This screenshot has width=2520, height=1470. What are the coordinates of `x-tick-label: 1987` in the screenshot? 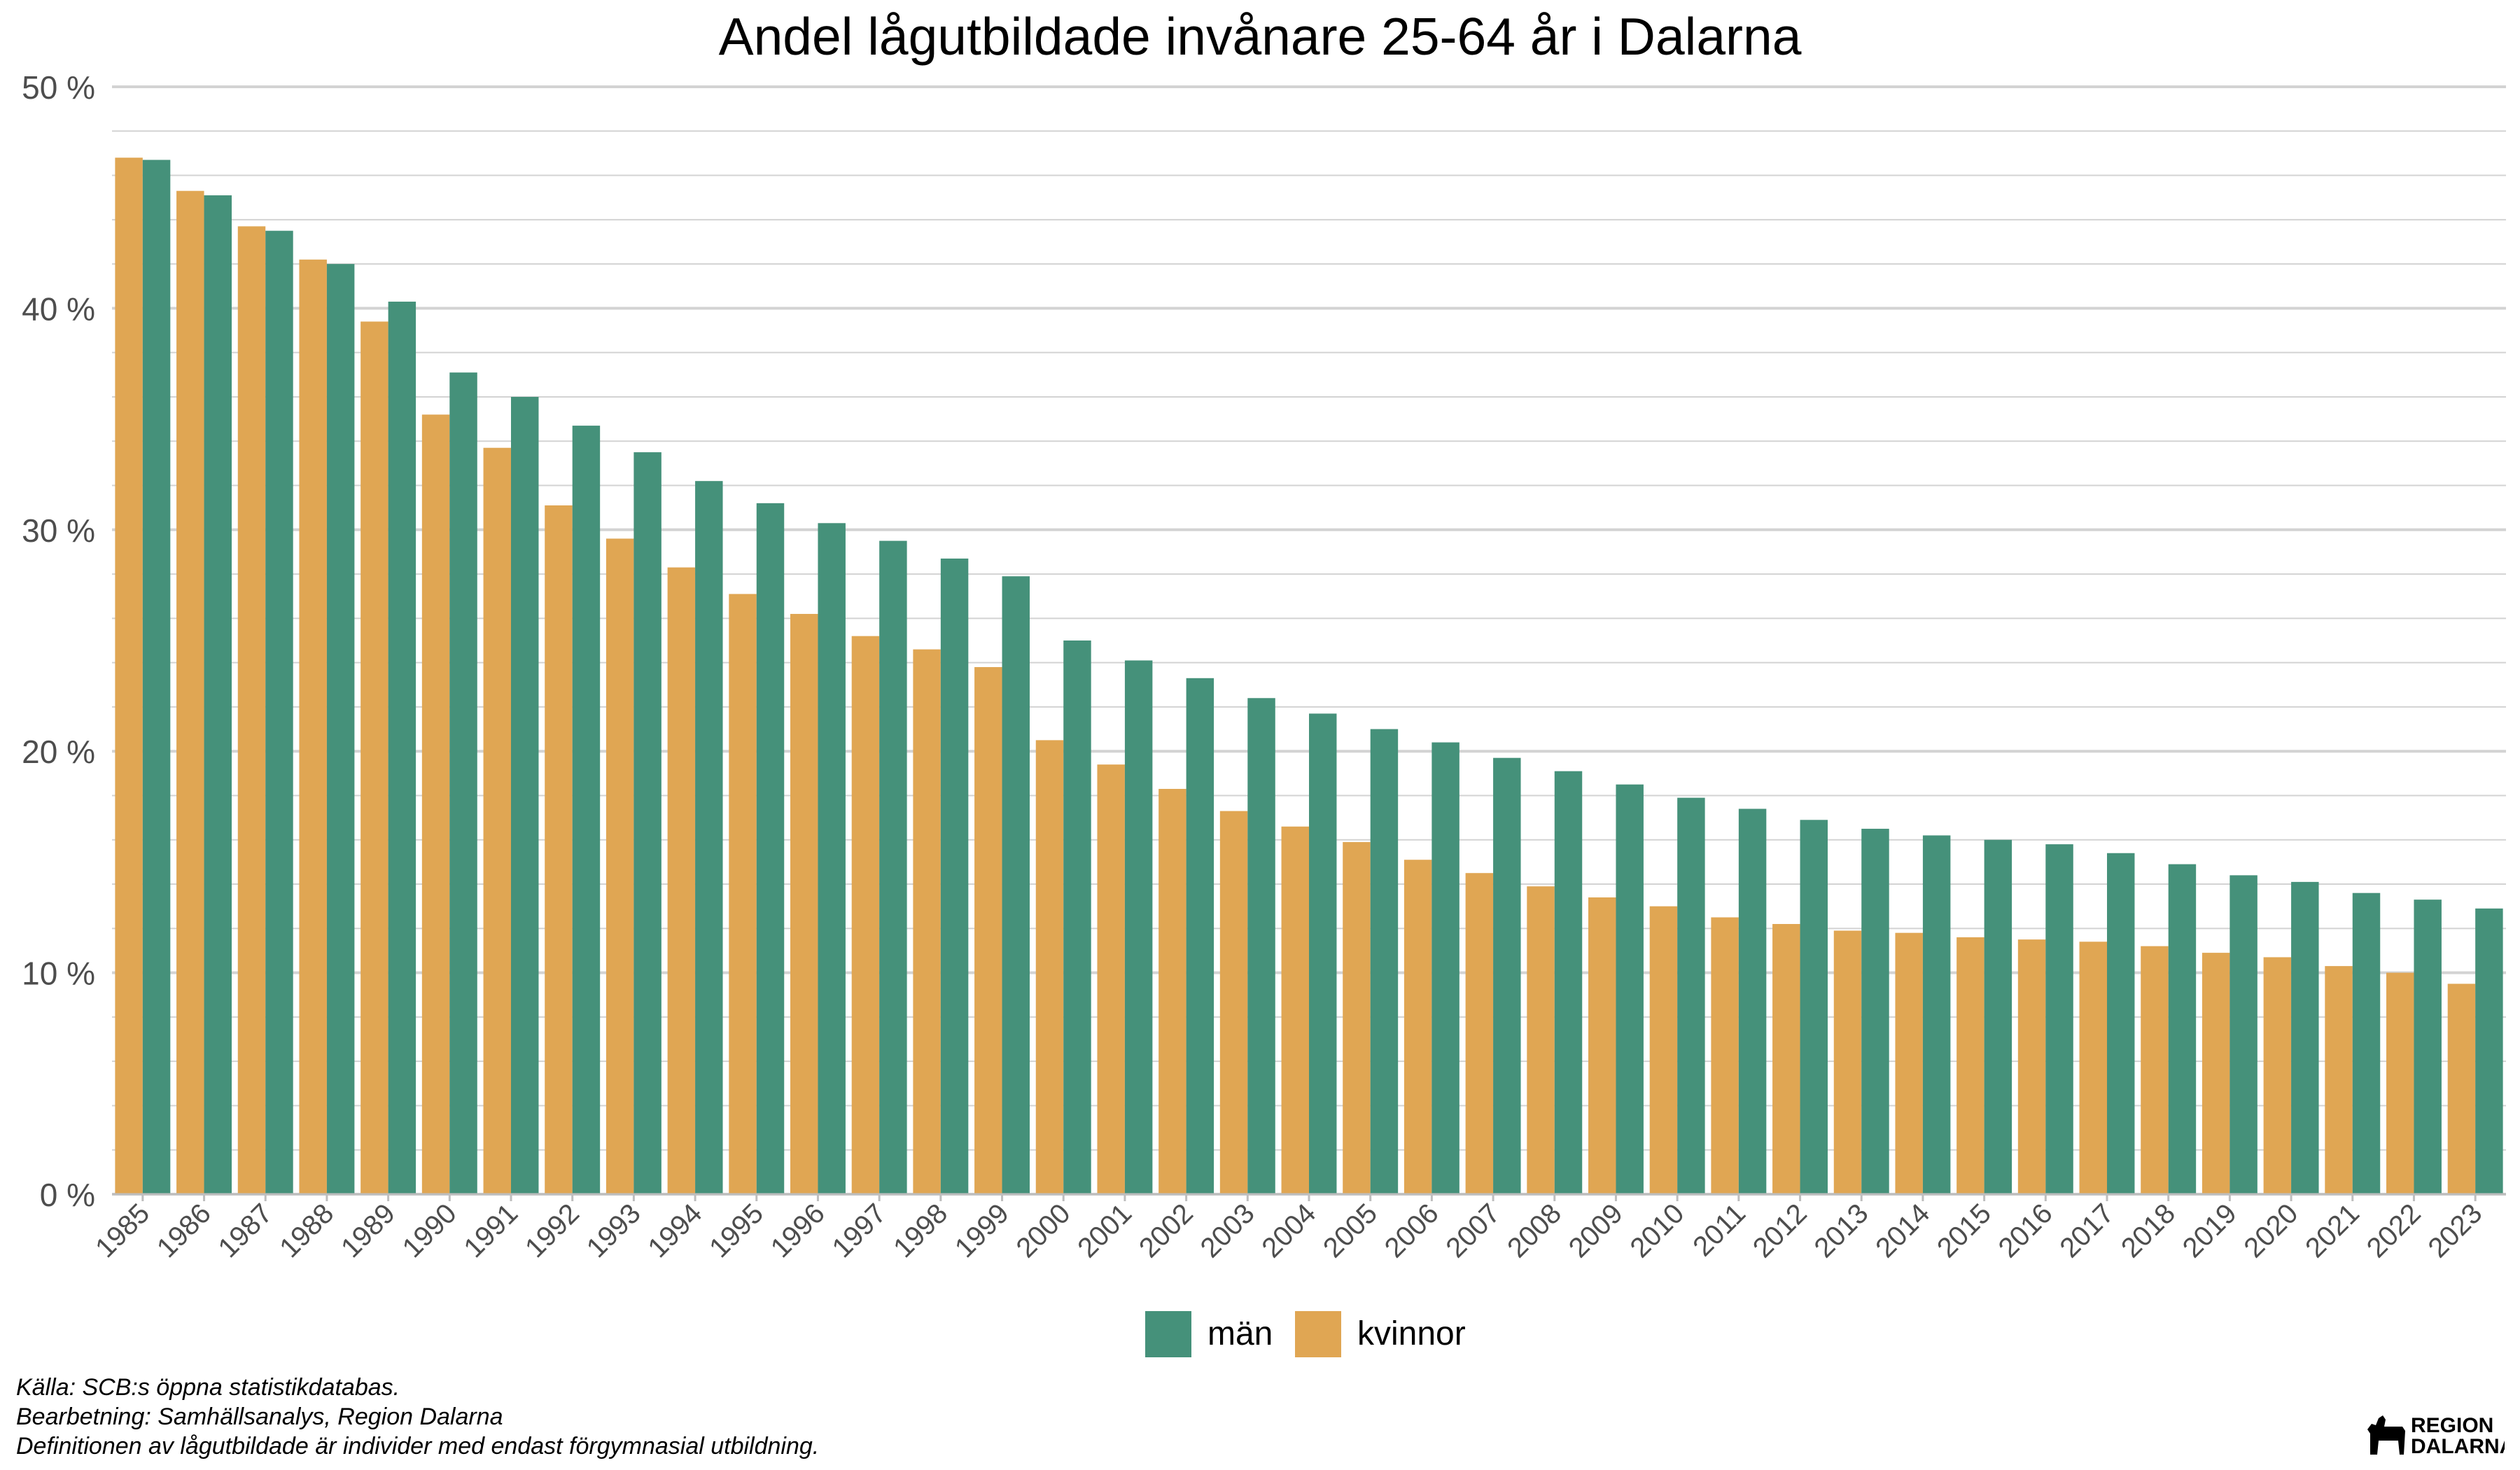 It's located at (246, 1231).